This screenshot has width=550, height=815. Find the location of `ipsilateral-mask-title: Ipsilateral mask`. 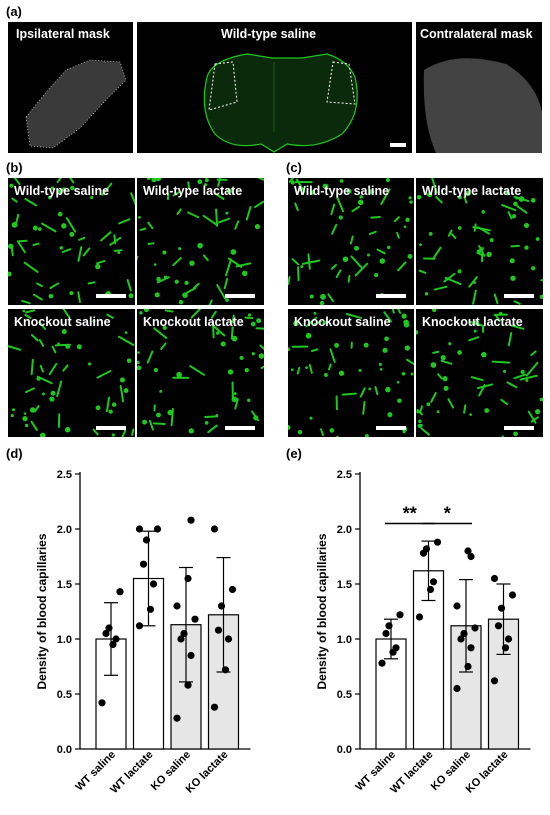

ipsilateral-mask-title: Ipsilateral mask is located at coordinates (63, 34).